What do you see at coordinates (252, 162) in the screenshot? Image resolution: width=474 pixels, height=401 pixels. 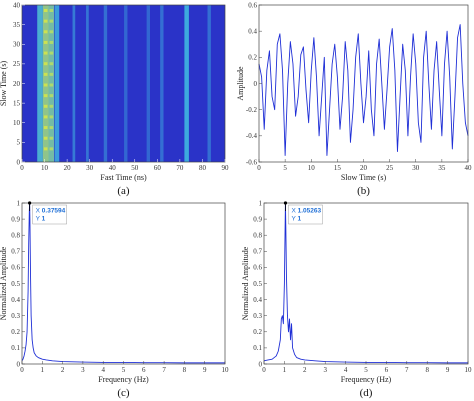 I see `y-tick-label: -0.6` at bounding box center [252, 162].